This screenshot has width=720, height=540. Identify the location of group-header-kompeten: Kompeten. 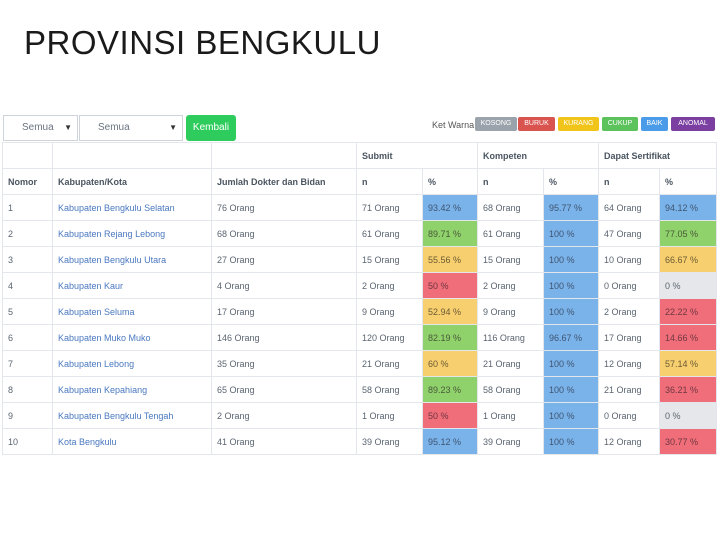
(538, 155).